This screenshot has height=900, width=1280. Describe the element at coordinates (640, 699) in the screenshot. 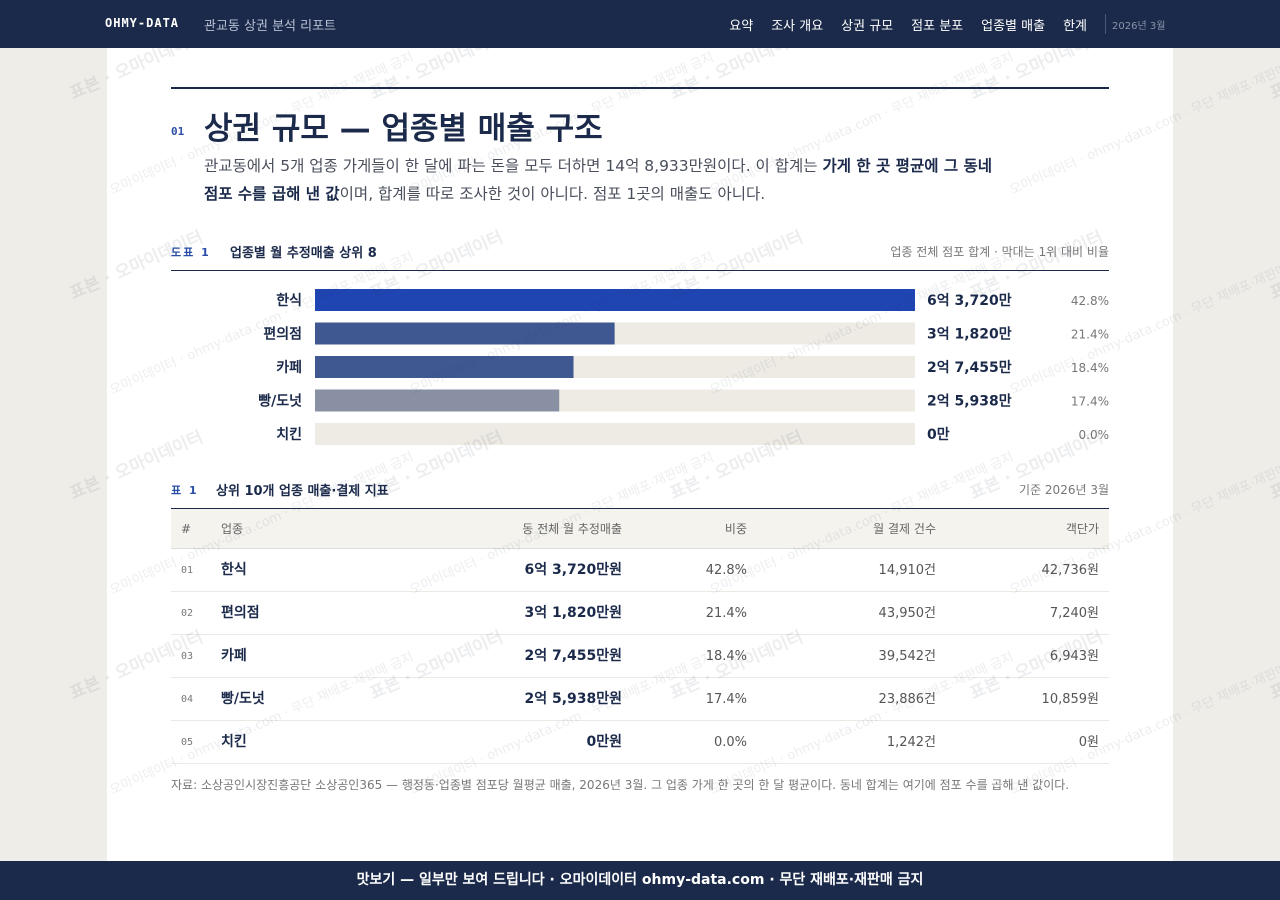

I see `table-row: 04 빵/도넛 2억 5,938만원 17.4% 23,886건 10,859원` at that location.